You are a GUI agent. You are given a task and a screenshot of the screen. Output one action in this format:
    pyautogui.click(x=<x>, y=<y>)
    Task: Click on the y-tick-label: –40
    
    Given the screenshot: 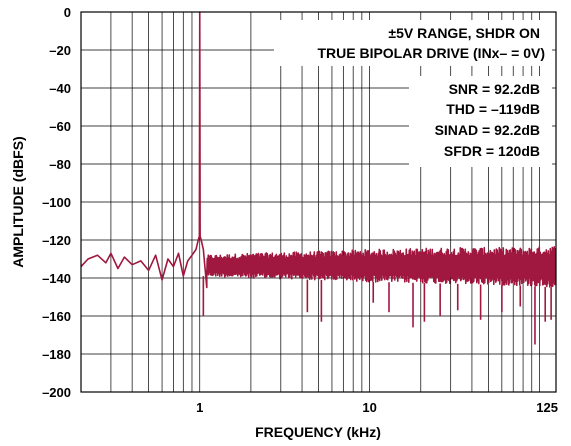 What is the action you would take?
    pyautogui.click(x=60, y=88)
    